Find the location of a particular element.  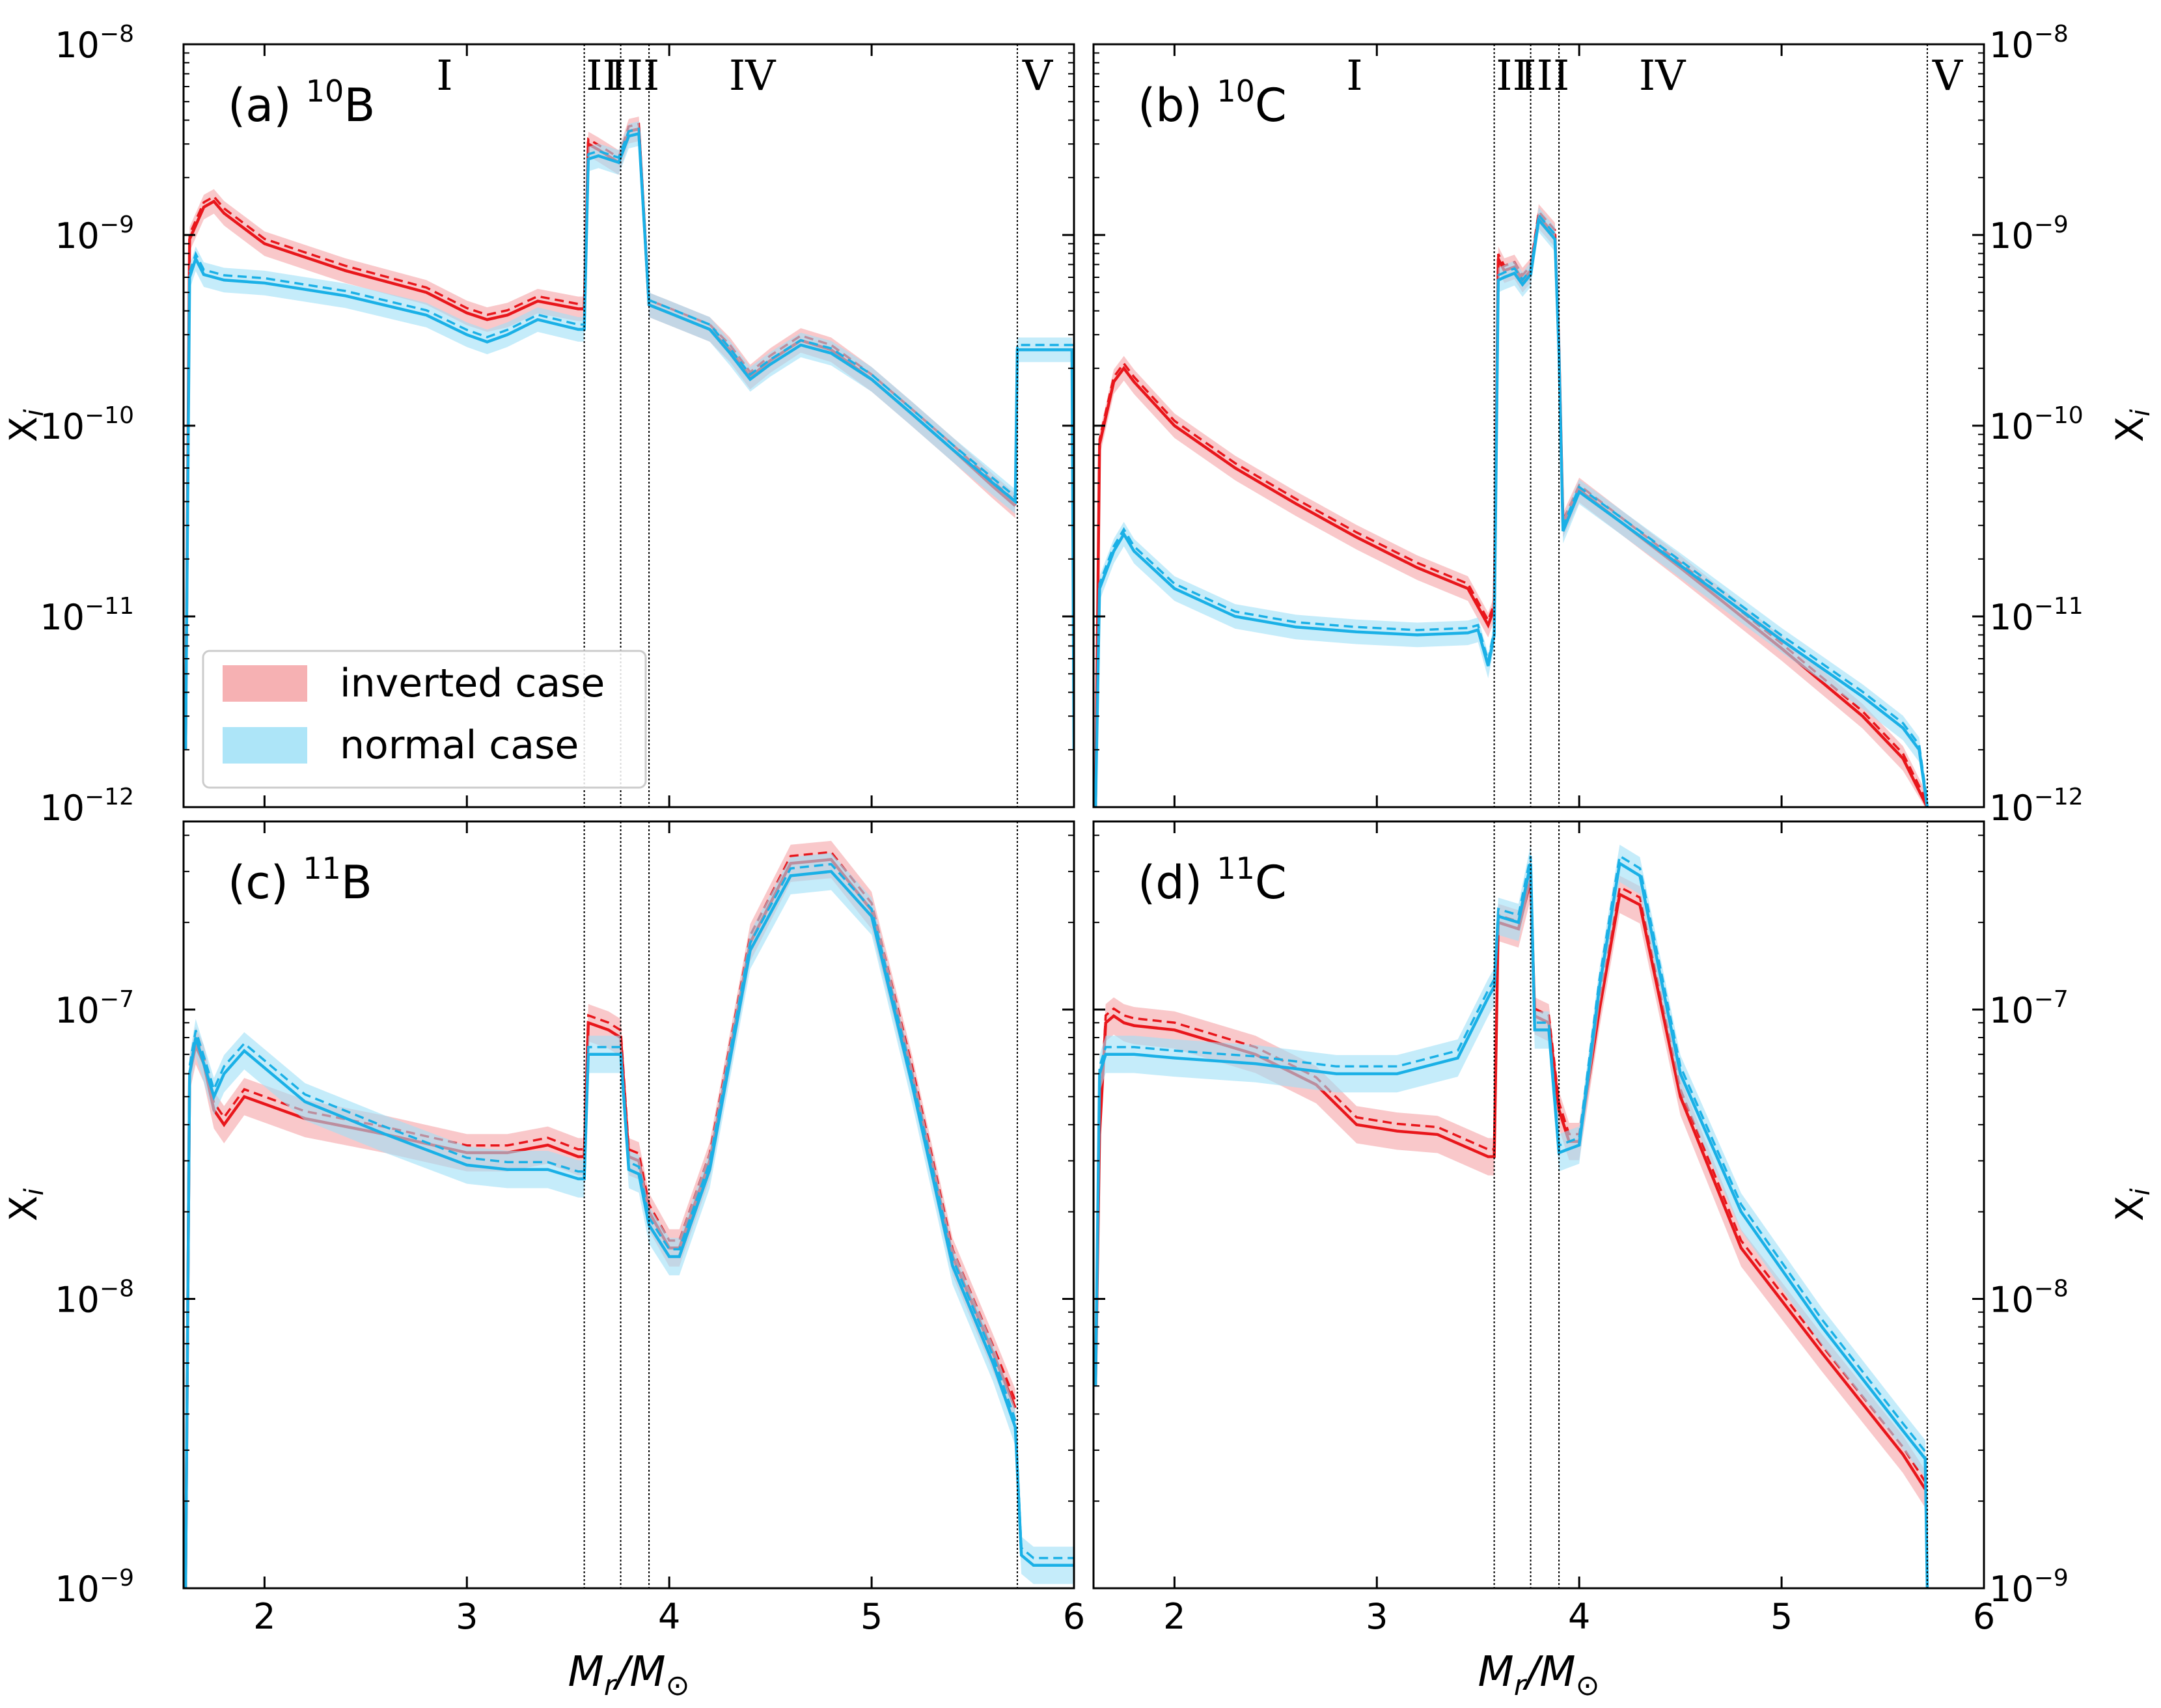

legend-box is located at coordinates (424, 719).